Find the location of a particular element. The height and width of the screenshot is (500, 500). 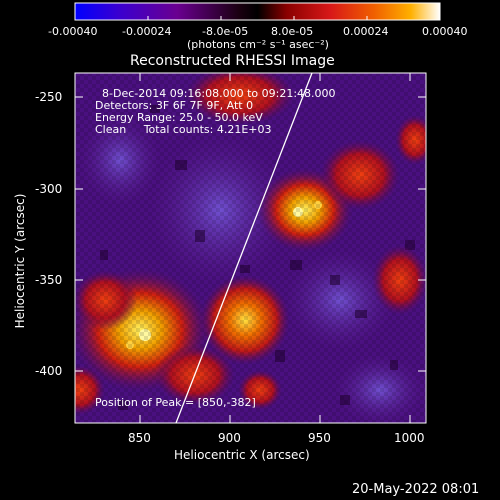

y-tick-label: -350 is located at coordinates (49, 280).